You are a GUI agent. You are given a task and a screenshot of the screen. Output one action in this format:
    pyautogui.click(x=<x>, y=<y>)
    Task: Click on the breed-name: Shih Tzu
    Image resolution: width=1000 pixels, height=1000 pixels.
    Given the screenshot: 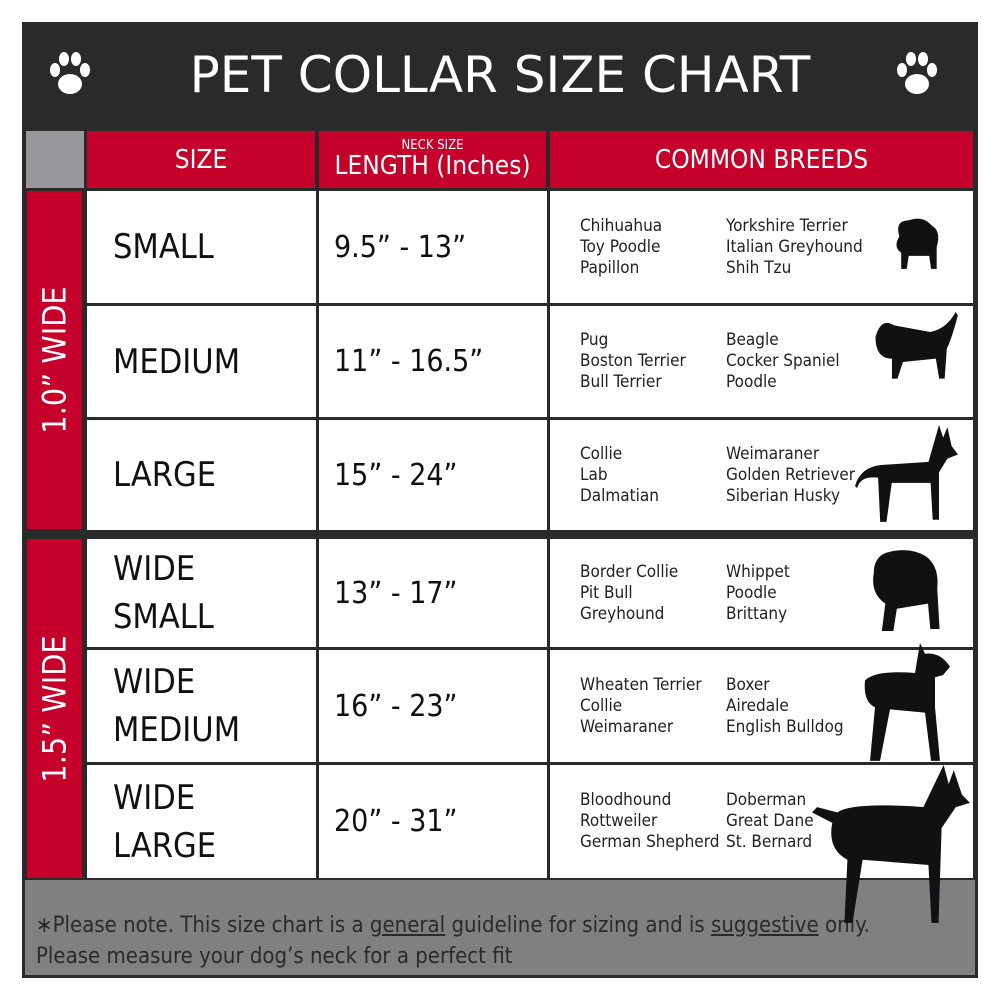 What is the action you would take?
    pyautogui.click(x=759, y=267)
    